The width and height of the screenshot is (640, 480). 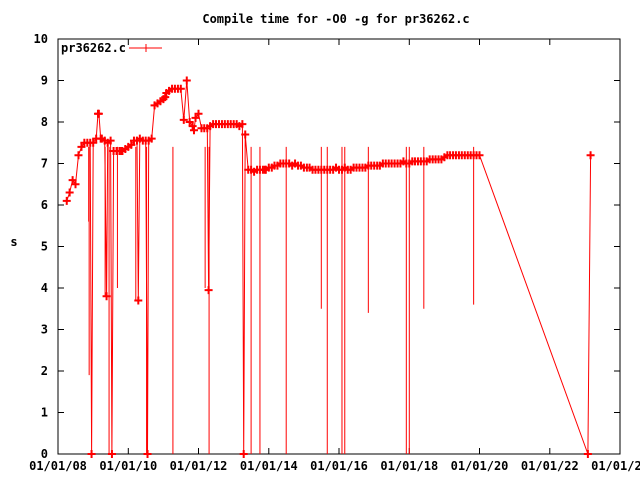 I want to click on legend-label: pr36262.c, so click(x=93, y=48).